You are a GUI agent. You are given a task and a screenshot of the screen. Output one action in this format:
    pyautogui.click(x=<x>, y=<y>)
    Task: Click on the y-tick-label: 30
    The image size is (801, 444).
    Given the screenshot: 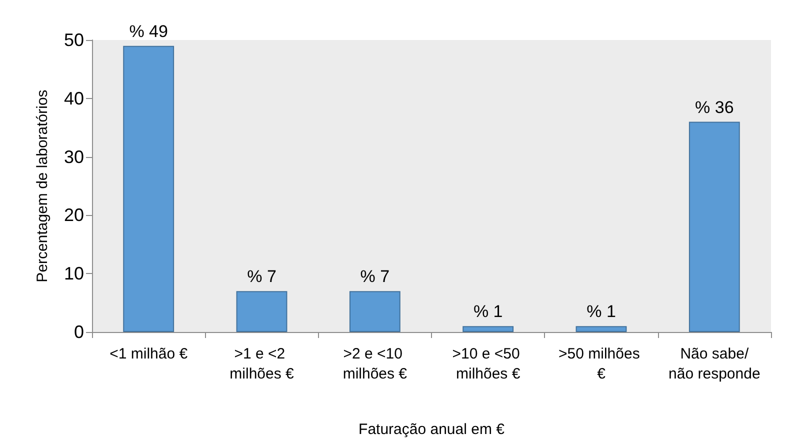 What is the action you would take?
    pyautogui.click(x=74, y=156)
    